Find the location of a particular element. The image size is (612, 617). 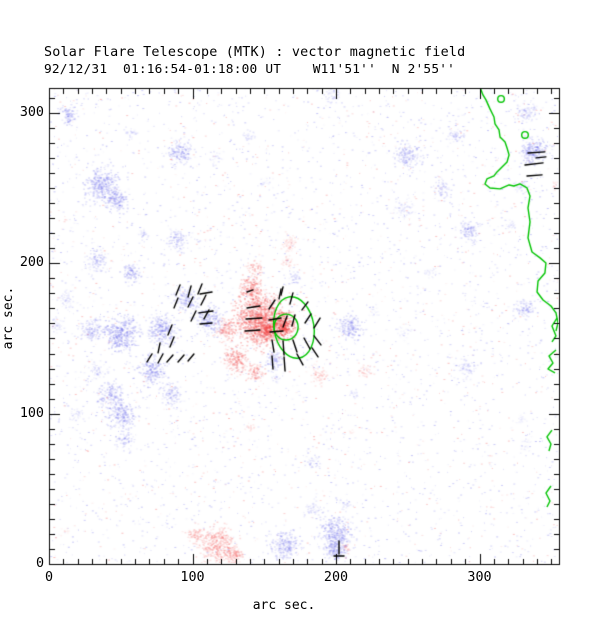

x-axis-label: arc sec. is located at coordinates (284, 605).